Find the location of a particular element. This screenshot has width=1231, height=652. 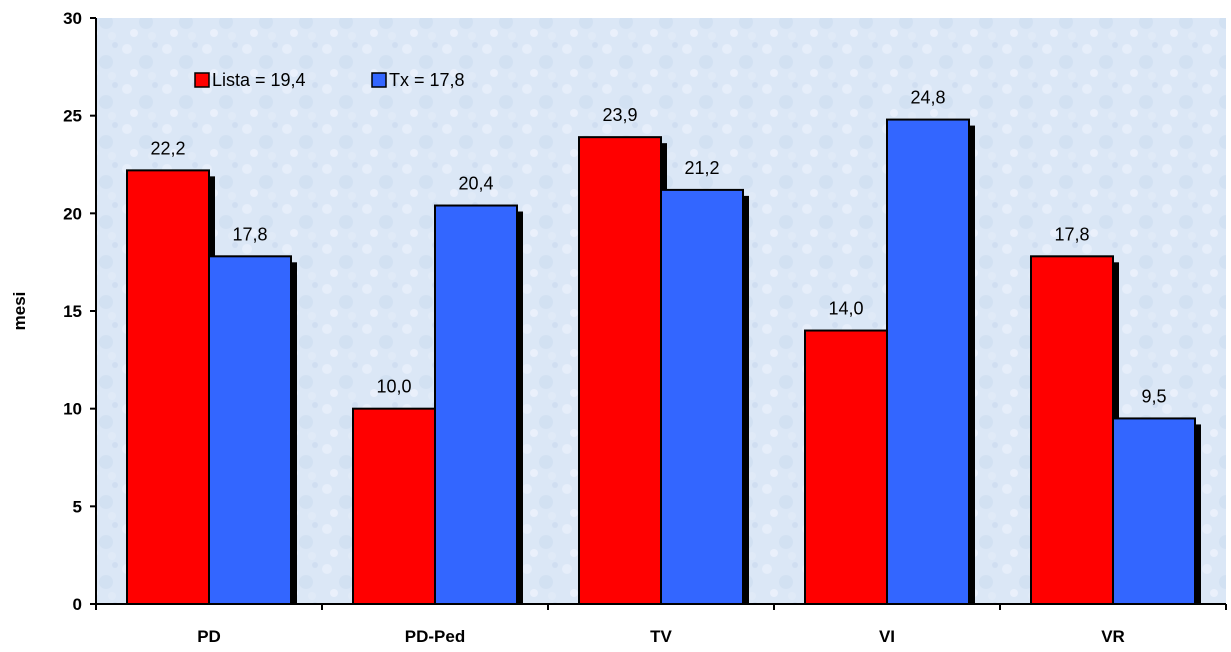

data-label: 24,8 is located at coordinates (927, 98).